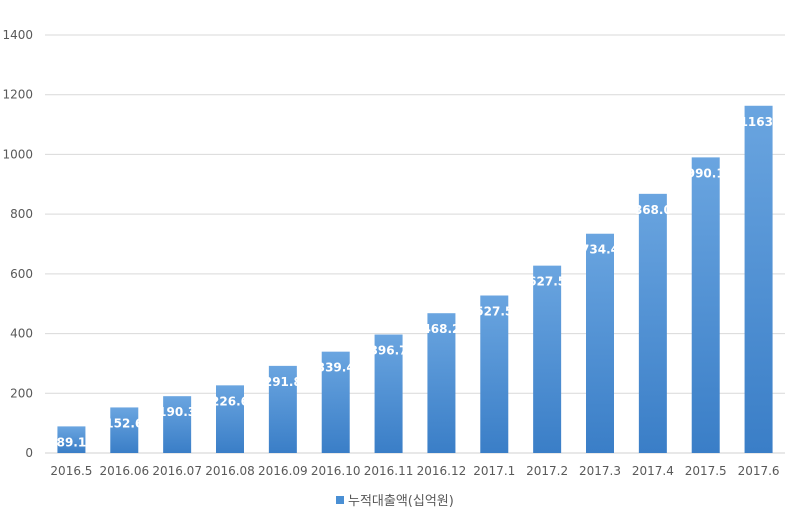 The height and width of the screenshot is (517, 794). What do you see at coordinates (336, 471) in the screenshot?
I see `x-tick-label: 2016.10` at bounding box center [336, 471].